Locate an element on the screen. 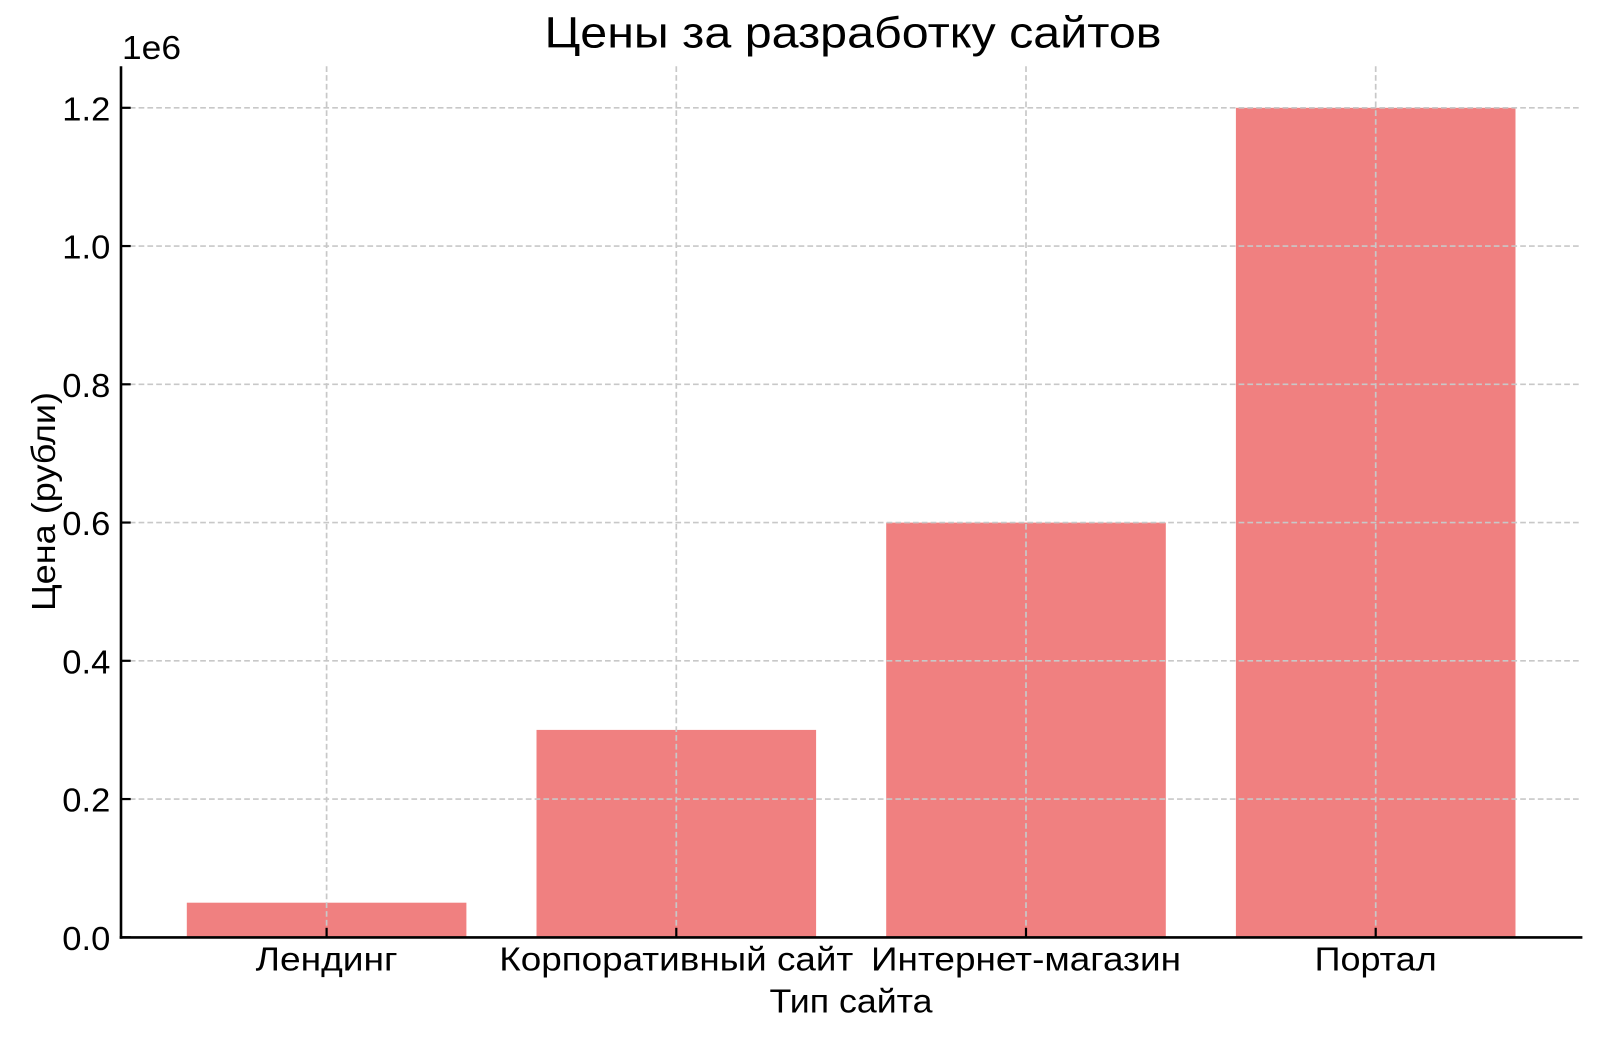 This screenshot has width=1600, height=1038. svg-text: Портал is located at coordinates (1376, 958).